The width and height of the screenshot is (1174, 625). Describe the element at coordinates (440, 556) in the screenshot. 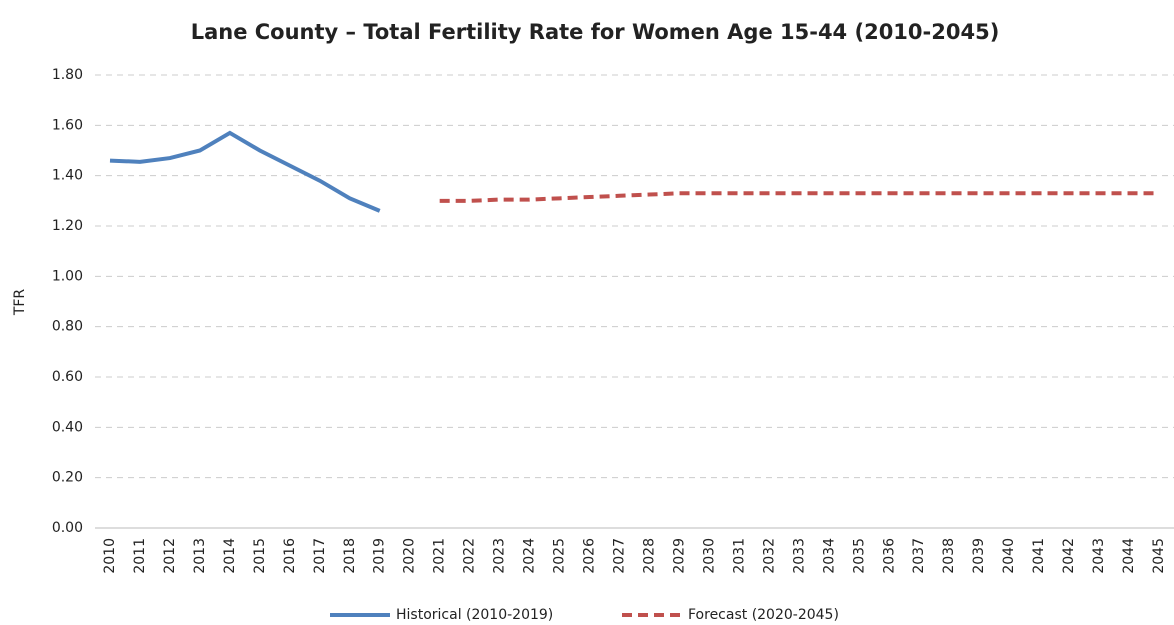

I see `x-tick-label: 2021` at that location.